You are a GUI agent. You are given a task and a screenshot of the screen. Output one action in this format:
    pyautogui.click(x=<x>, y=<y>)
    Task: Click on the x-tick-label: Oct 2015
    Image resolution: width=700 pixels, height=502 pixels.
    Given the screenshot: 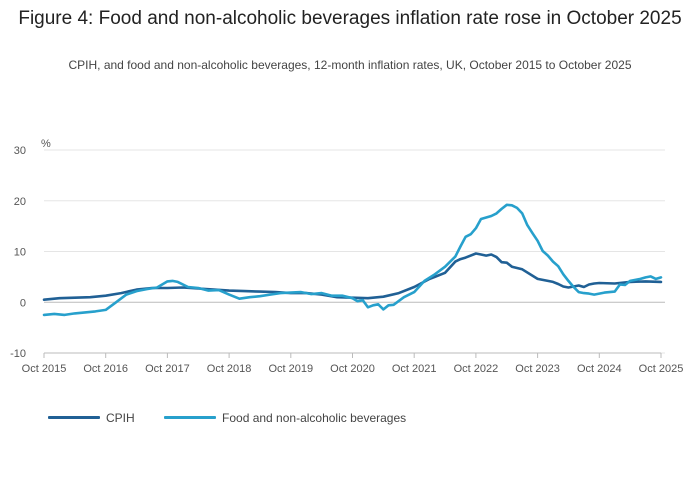 What is the action you would take?
    pyautogui.click(x=44, y=369)
    